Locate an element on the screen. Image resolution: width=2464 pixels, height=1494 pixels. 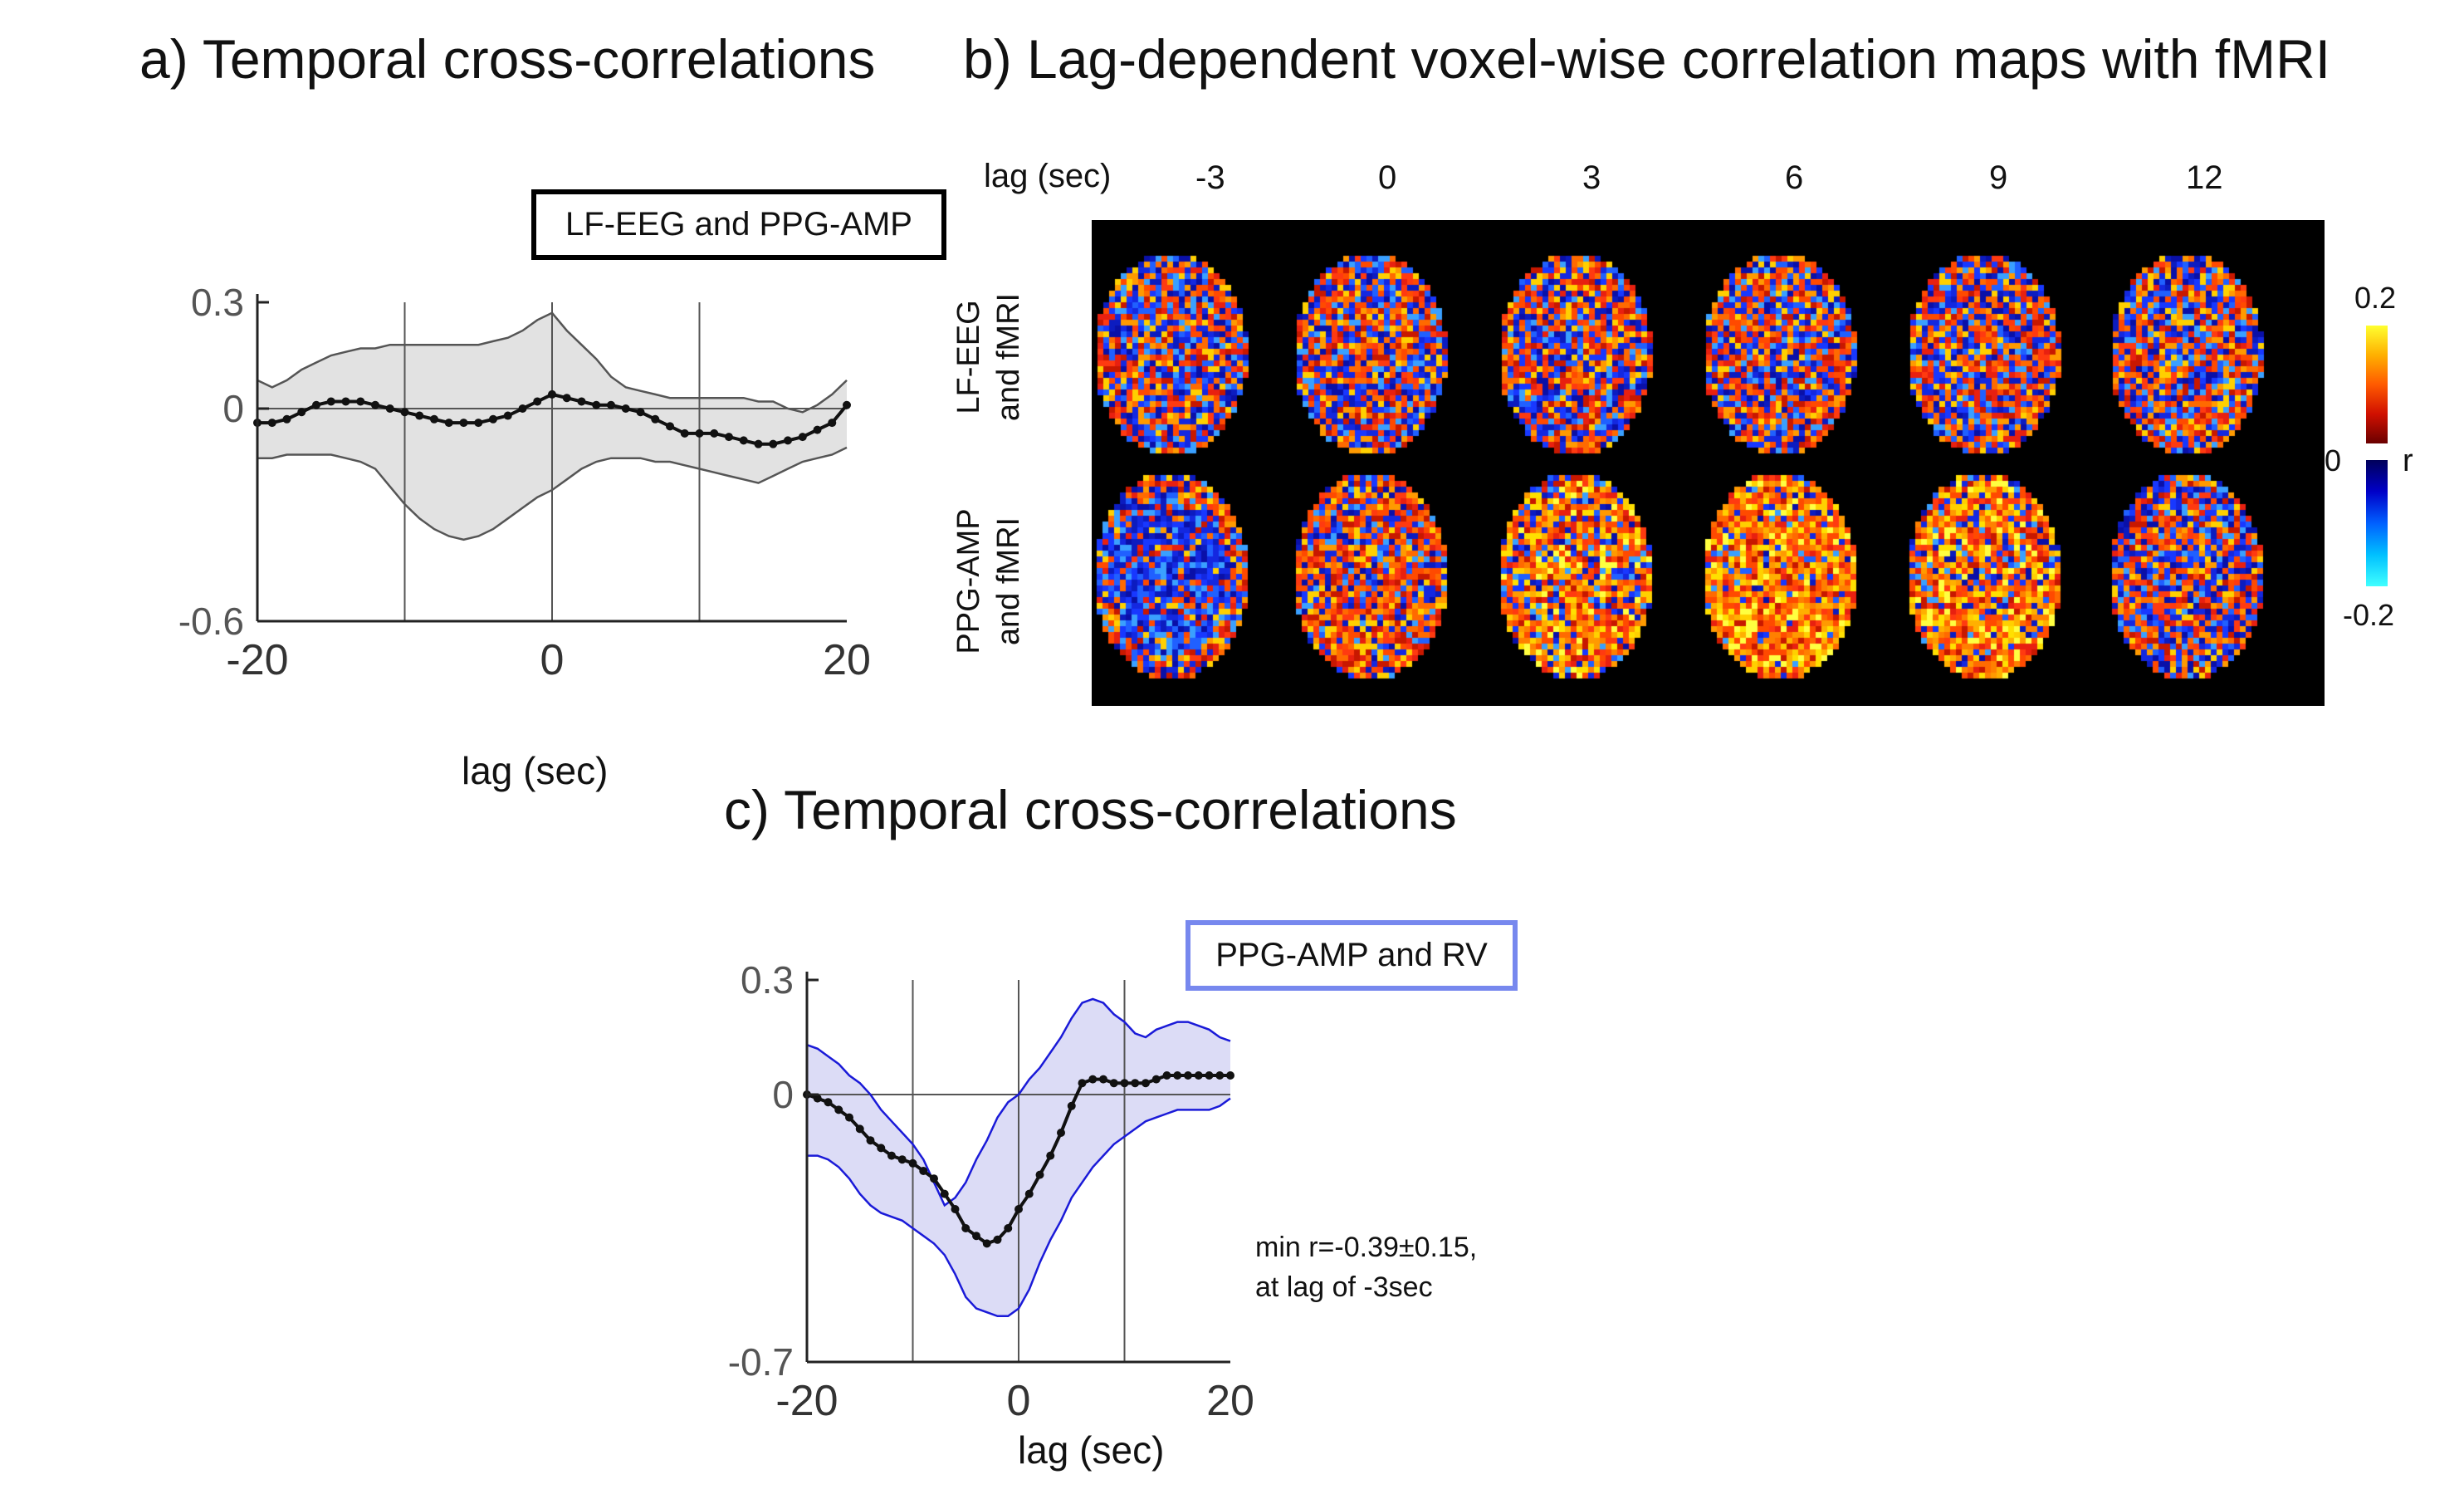
colorbar-max-label: 0.2 is located at coordinates (2376, 298).